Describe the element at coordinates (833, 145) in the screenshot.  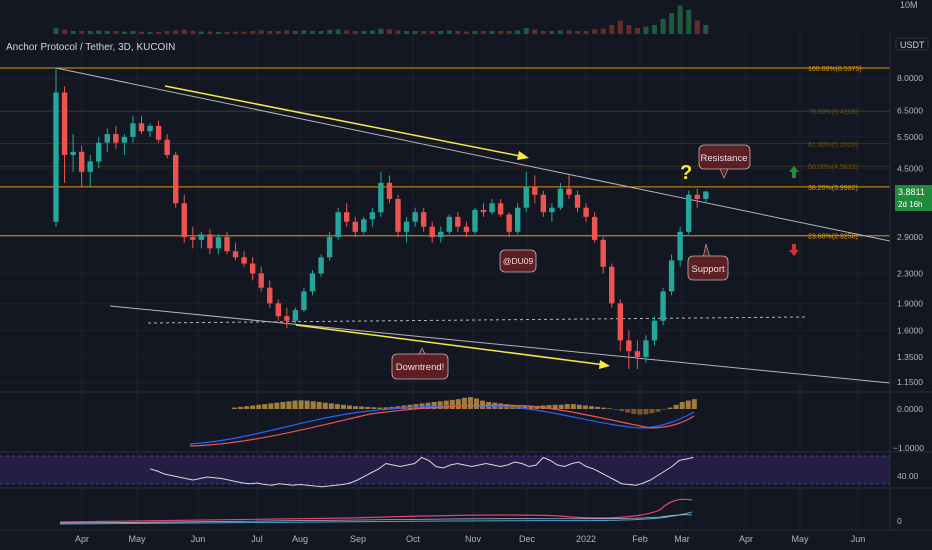
I see `fib-label: 61.80%(5.2626)` at that location.